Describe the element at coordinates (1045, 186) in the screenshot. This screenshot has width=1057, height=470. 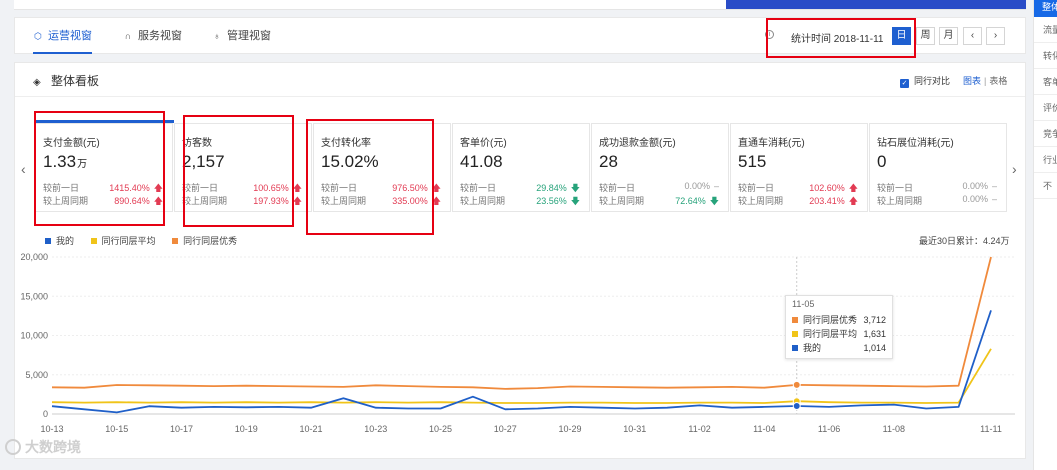
I see `sidebar-item: 不` at that location.